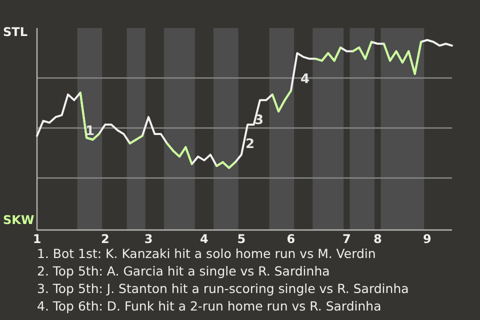 This screenshot has width=480, height=320. What do you see at coordinates (209, 306) in the screenshot?
I see `text: 4. Top 6th: D. Funk hit a 2-run home run vs R. Sardinha` at bounding box center [209, 306].